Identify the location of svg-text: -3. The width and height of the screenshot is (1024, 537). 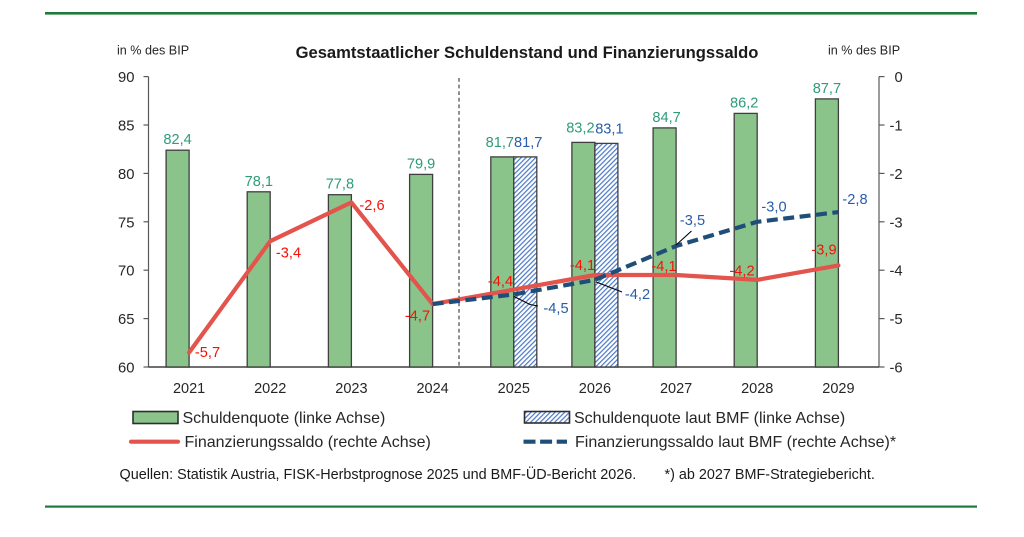
(896, 223).